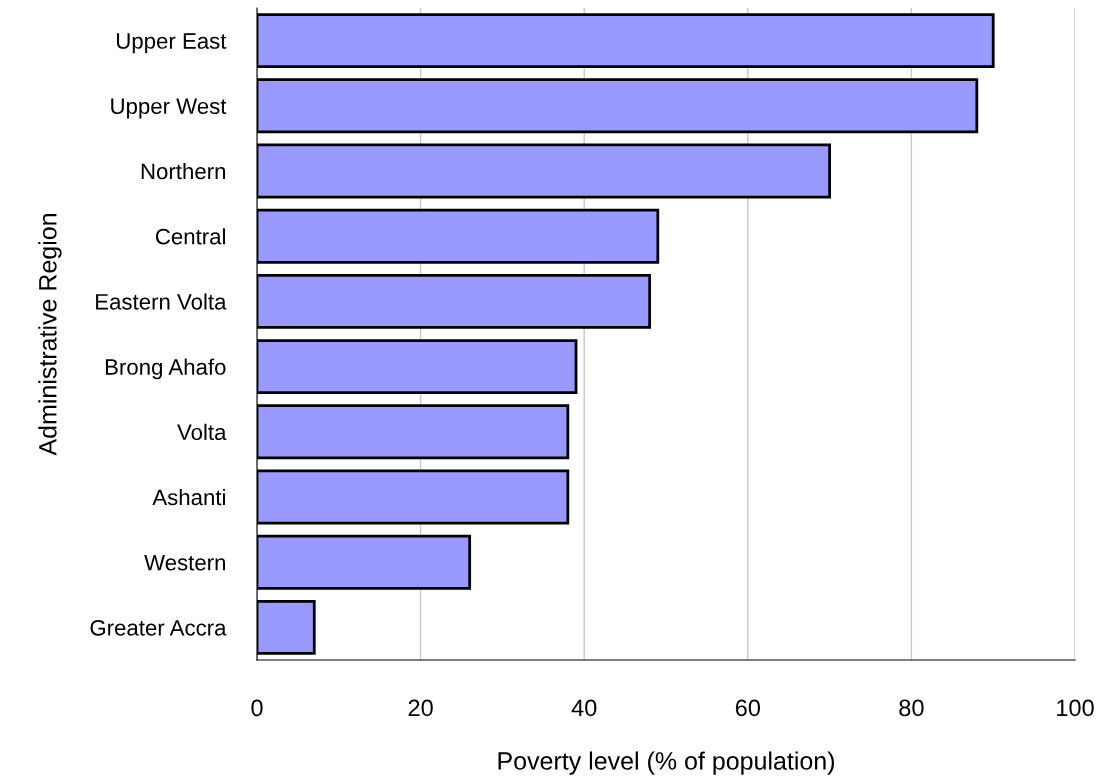 This screenshot has width=1106, height=781. I want to click on y-tick-label: Central, so click(190, 236).